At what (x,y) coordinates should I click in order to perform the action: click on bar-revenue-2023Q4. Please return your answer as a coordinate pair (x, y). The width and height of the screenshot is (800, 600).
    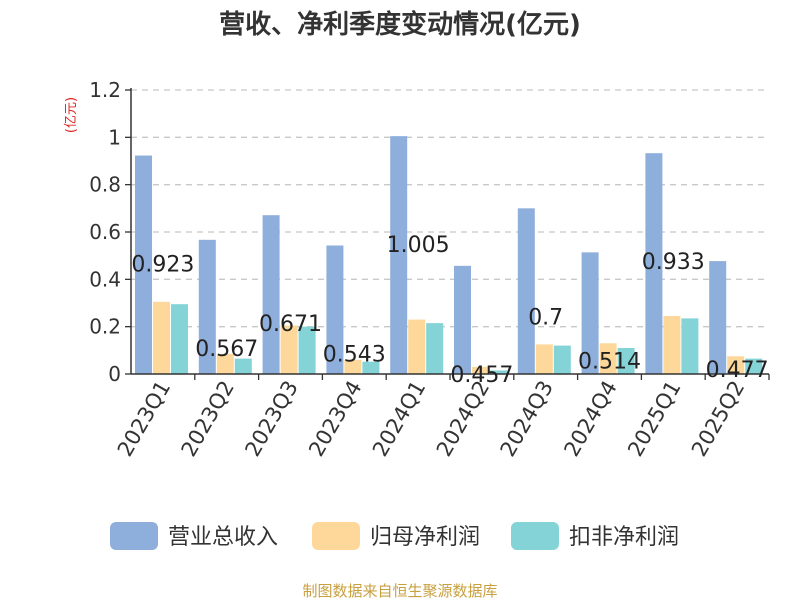
    Looking at the image, I should click on (335, 309).